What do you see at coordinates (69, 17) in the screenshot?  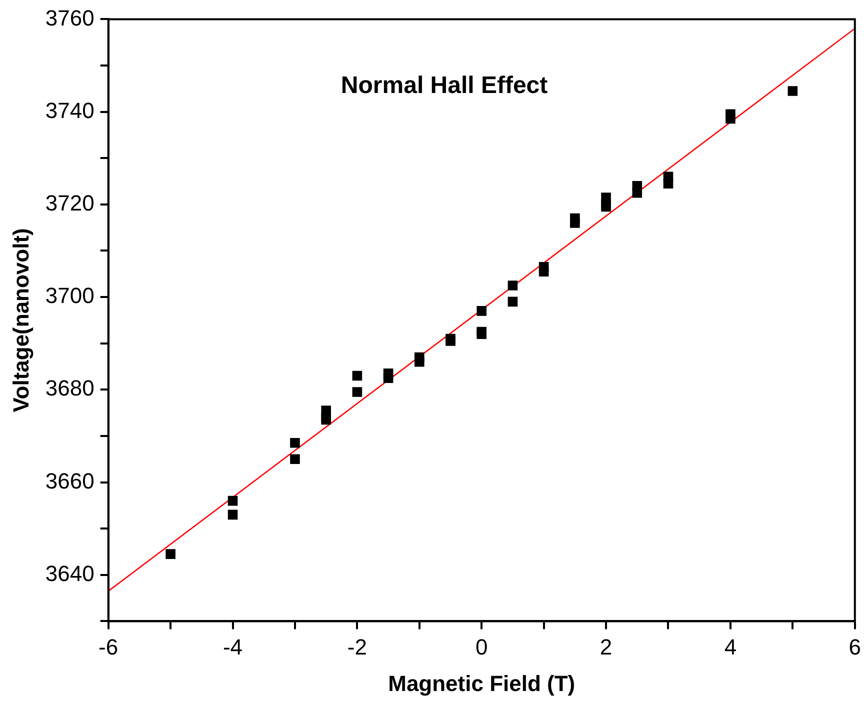 I see `y-tick-label: 3760` at bounding box center [69, 17].